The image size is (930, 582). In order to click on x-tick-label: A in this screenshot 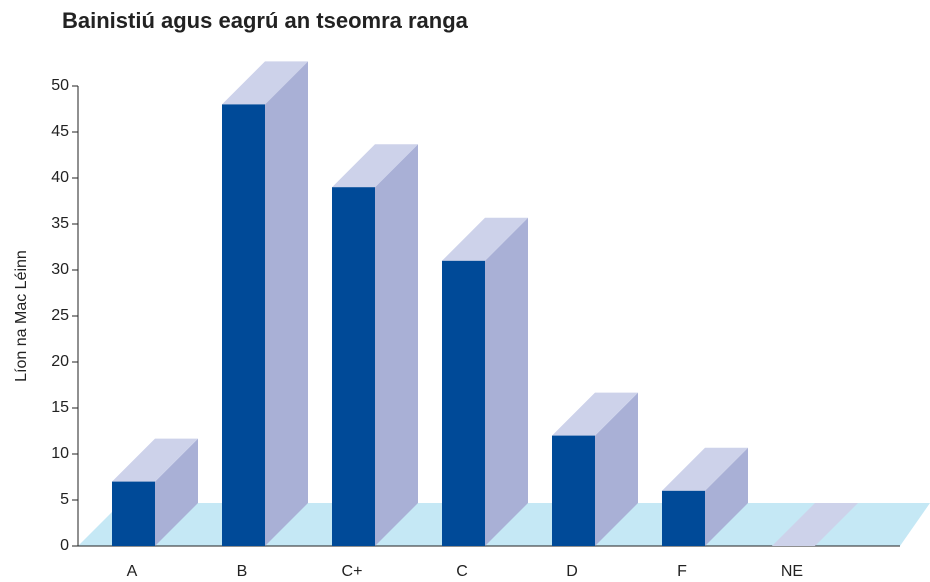, I will do `click(132, 571)`.